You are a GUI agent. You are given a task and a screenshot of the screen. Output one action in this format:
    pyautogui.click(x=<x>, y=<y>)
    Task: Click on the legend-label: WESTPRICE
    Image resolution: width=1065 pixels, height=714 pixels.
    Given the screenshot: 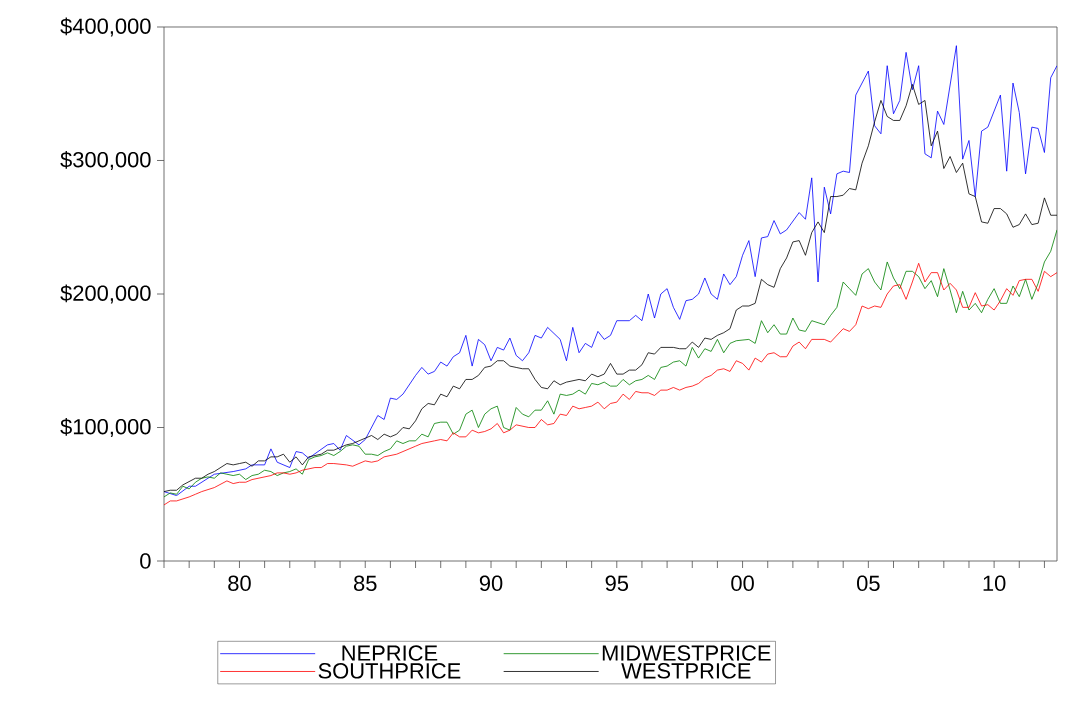 What is the action you would take?
    pyautogui.click(x=686, y=671)
    